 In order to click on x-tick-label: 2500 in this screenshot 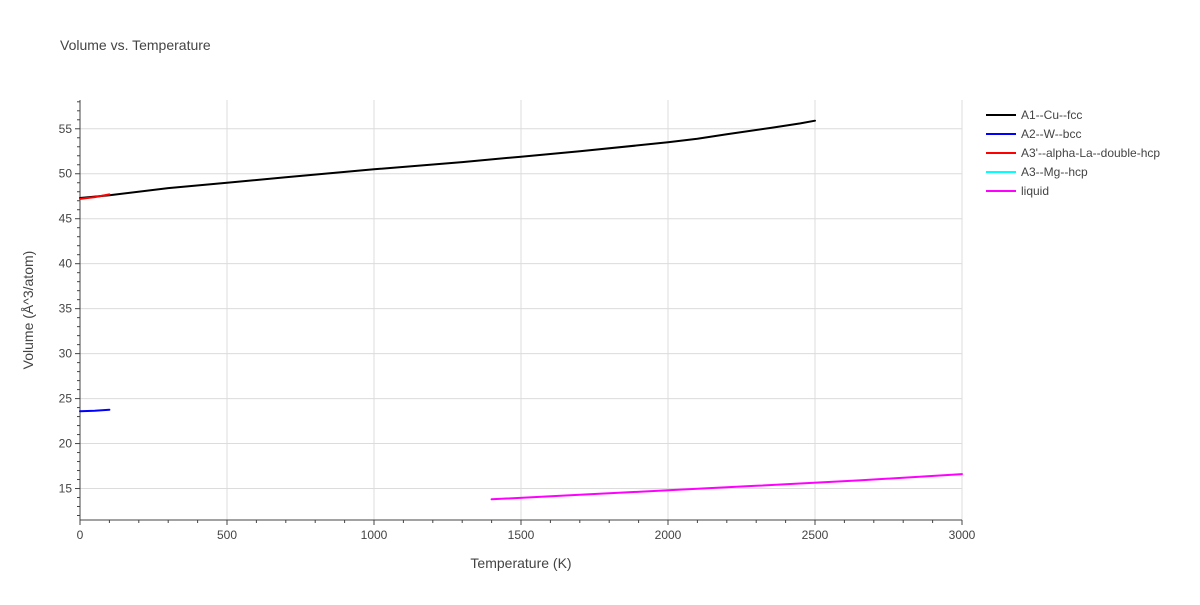, I will do `click(815, 535)`.